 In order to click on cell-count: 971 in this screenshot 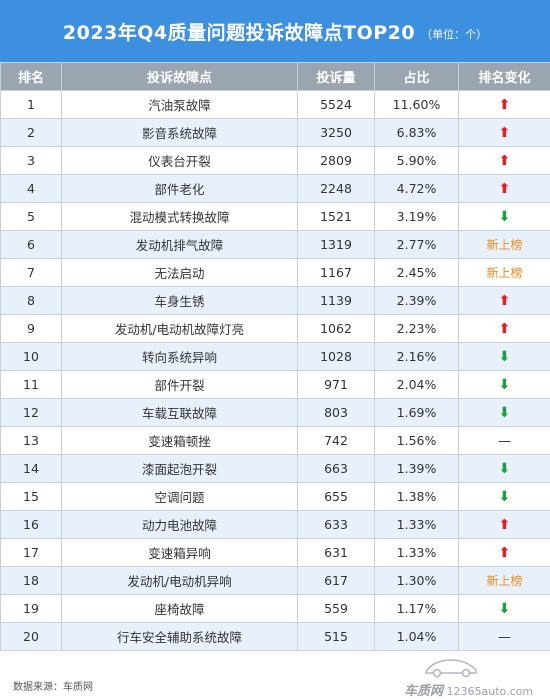, I will do `click(336, 384)`.